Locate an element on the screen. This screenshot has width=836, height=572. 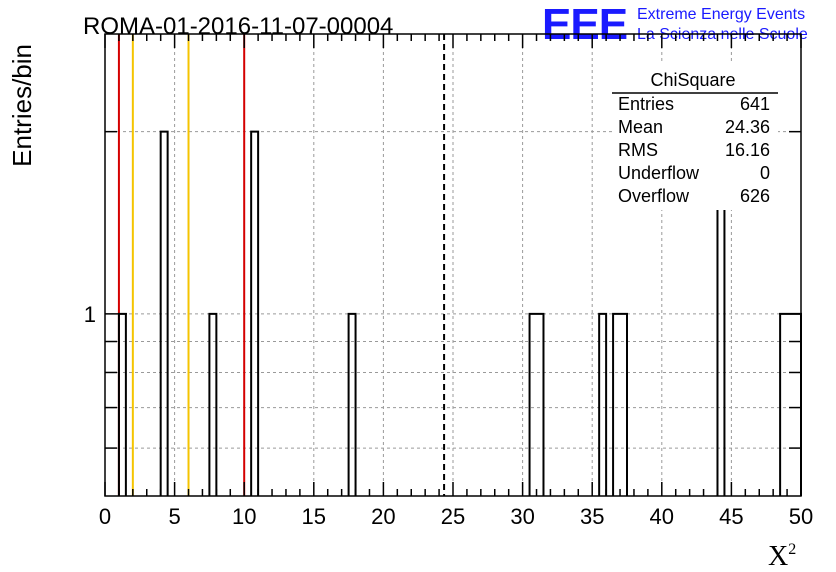
stats-row-label: Underflow is located at coordinates (659, 173).